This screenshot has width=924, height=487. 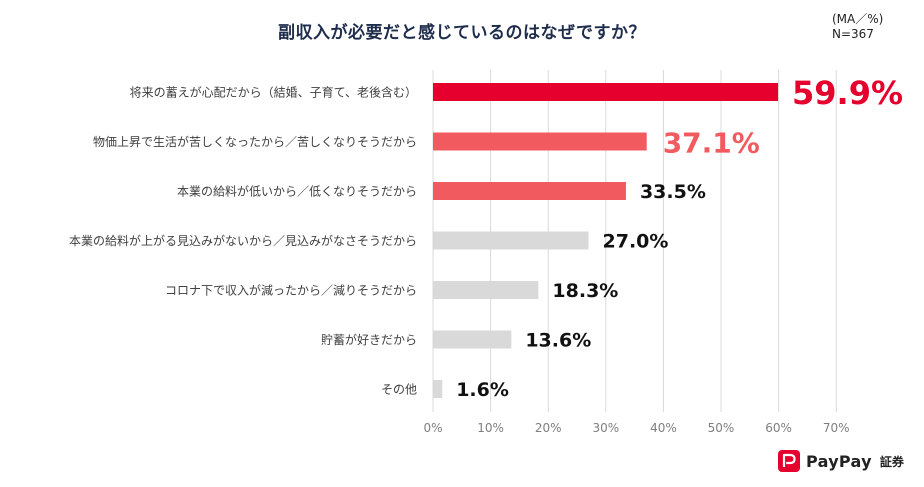 I want to click on category-label: 貯蓄が好きだから, so click(x=369, y=339).